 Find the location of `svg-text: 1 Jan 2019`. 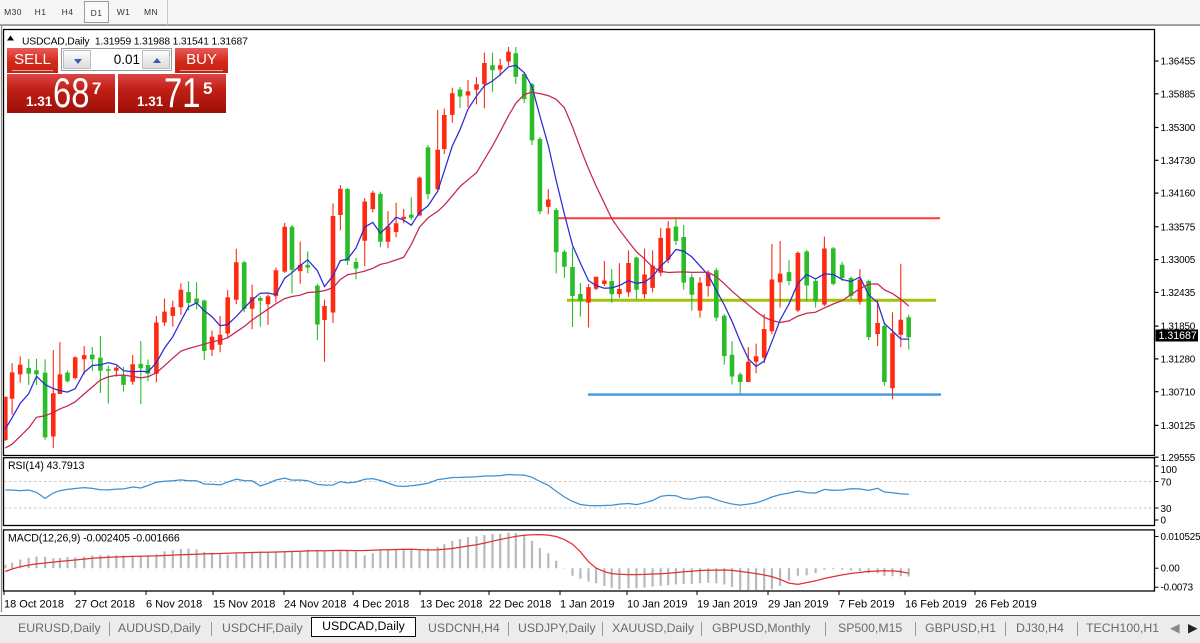

svg-text: 1 Jan 2019 is located at coordinates (587, 605).